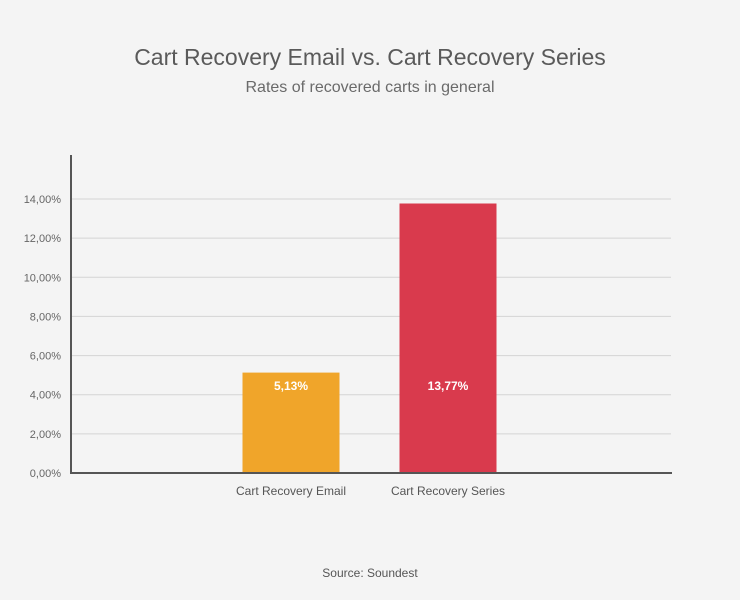 The height and width of the screenshot is (600, 740). Describe the element at coordinates (45, 357) in the screenshot. I see `y-tick-label: 6,00%` at that location.